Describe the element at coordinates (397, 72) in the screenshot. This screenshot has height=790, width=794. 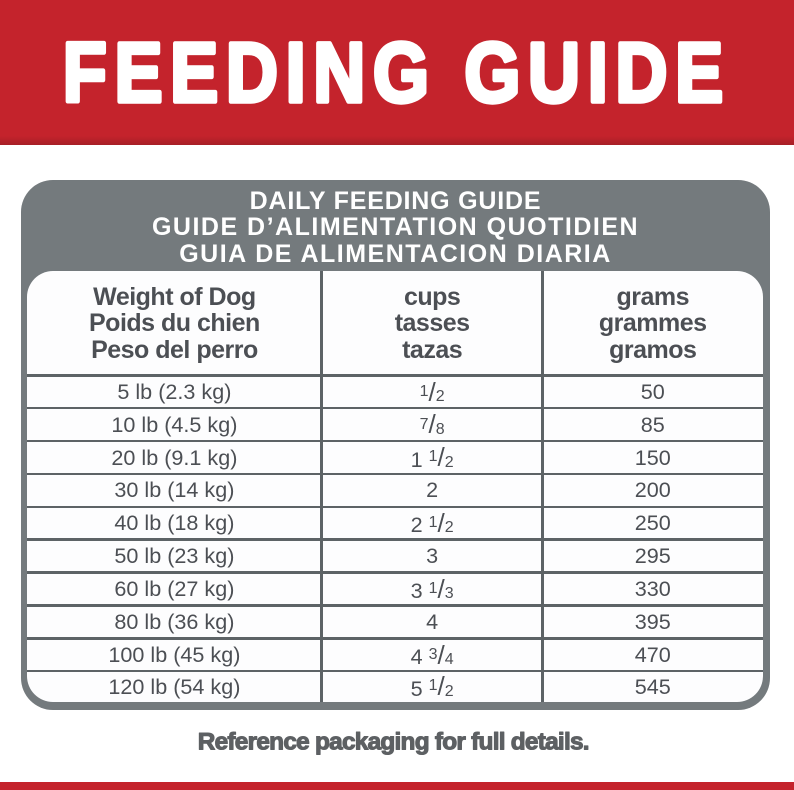
I see `svg-text: FEEDING GUIDE` at that location.